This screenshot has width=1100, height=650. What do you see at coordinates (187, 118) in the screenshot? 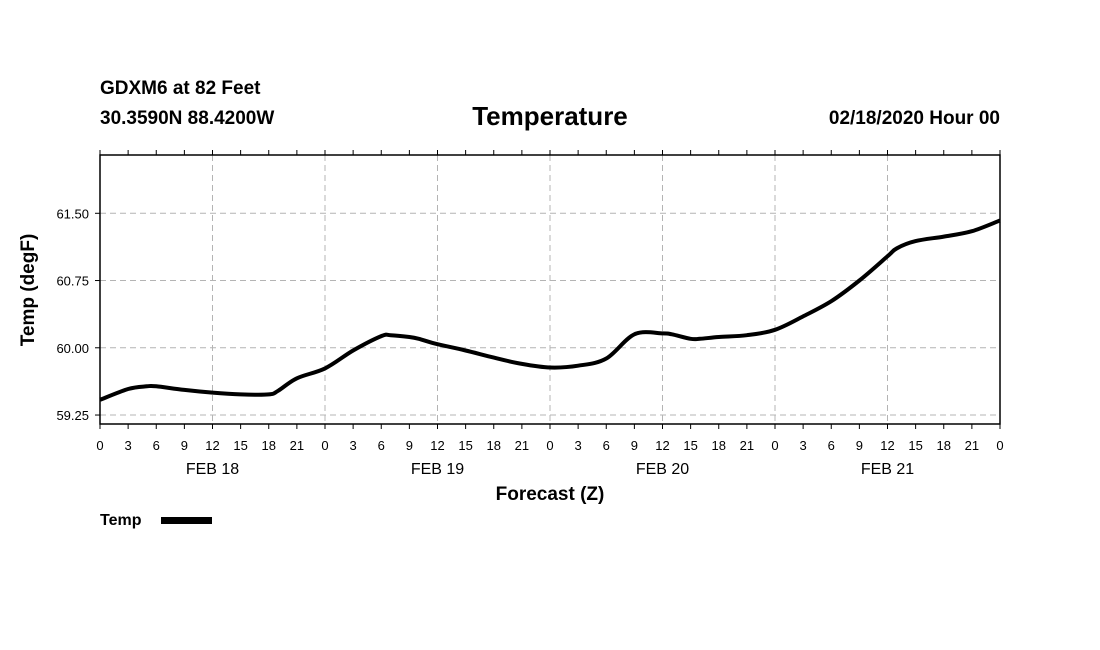
I see `coordinates-label: 30.3590N 88.4200W` at bounding box center [187, 118].